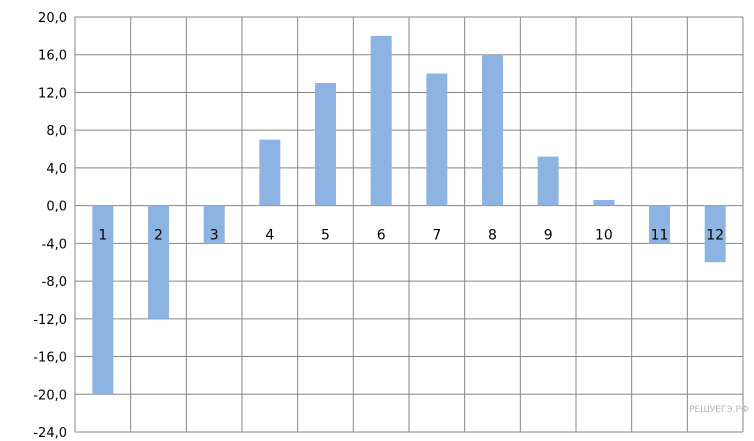  I want to click on x-tick-label: 11, so click(660, 236).